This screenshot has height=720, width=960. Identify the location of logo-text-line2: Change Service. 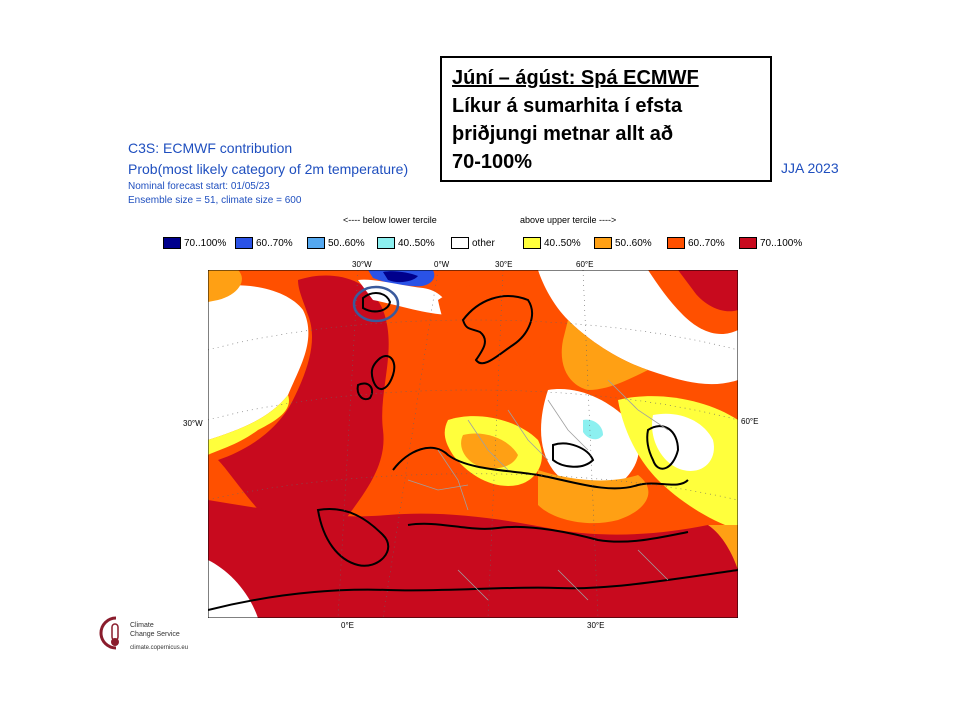
(155, 634).